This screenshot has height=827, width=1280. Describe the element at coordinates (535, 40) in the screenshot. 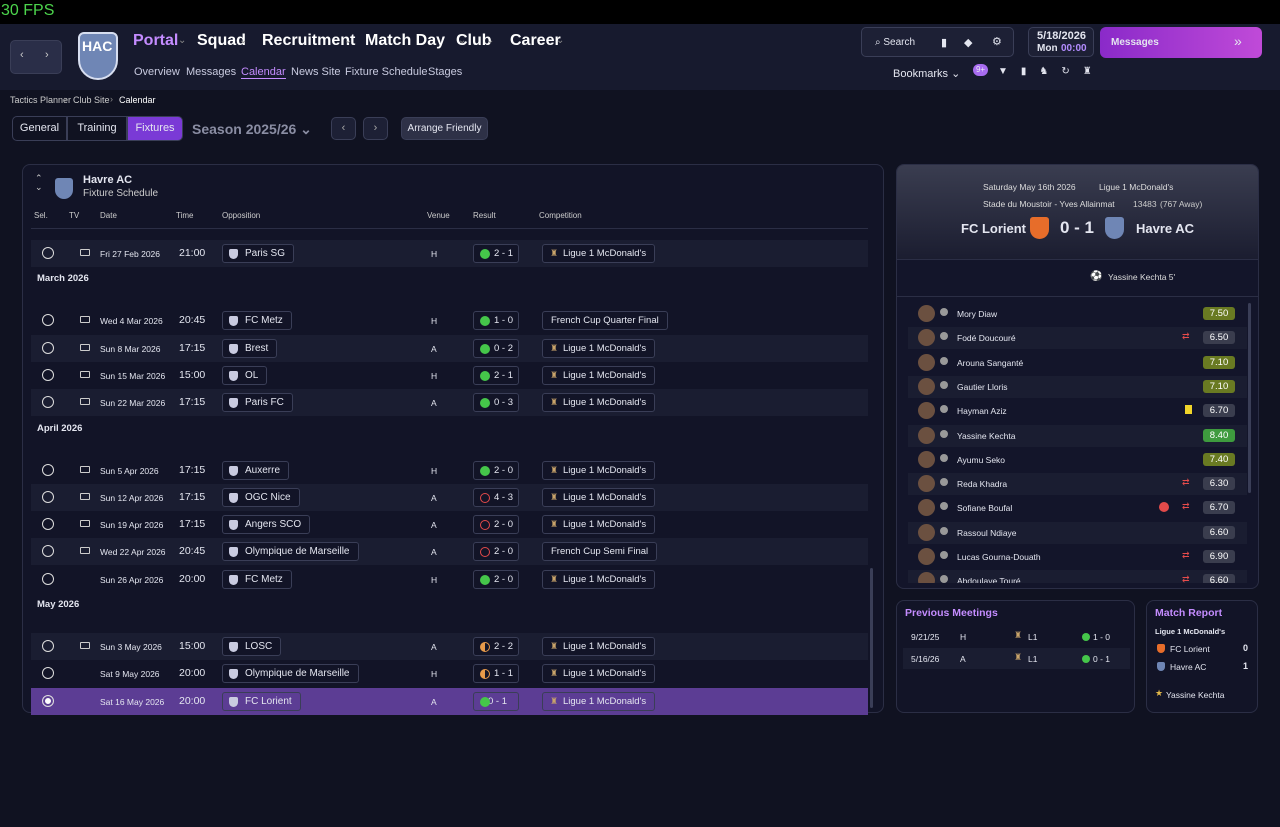

I see `nav-item: Career` at that location.